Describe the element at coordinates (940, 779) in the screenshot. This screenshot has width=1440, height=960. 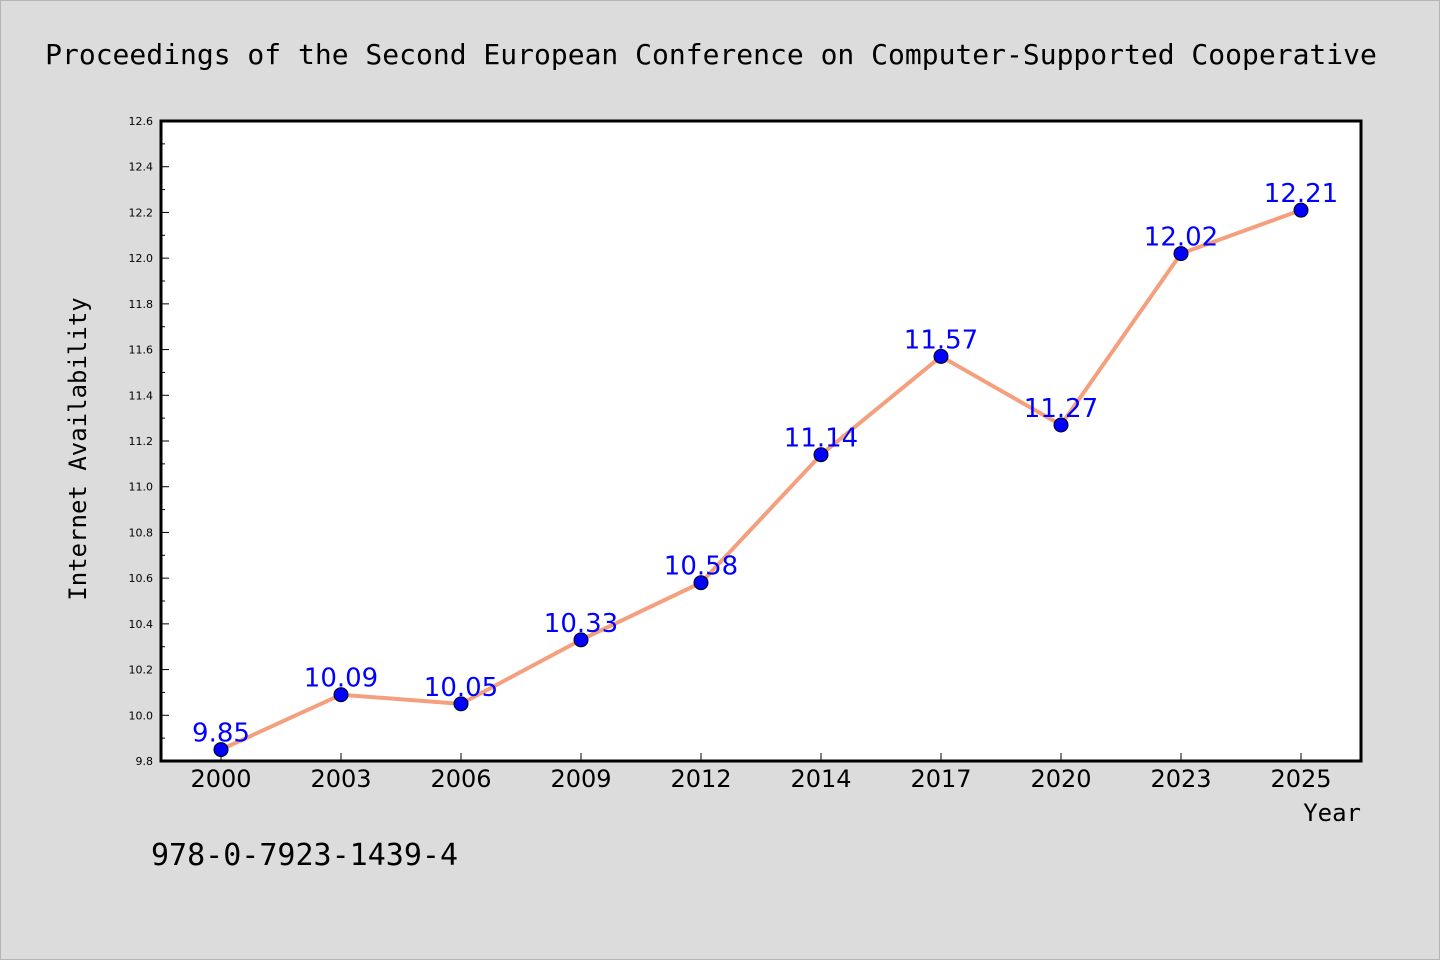
I see `x-tick-label: 2017` at that location.